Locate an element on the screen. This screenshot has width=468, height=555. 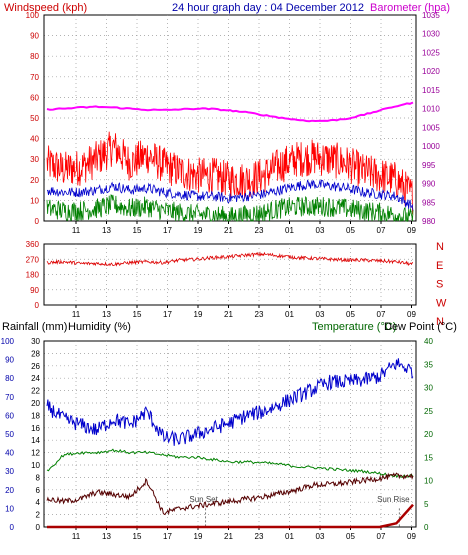
barometer-ytick-label: 1030 is located at coordinates (431, 34).